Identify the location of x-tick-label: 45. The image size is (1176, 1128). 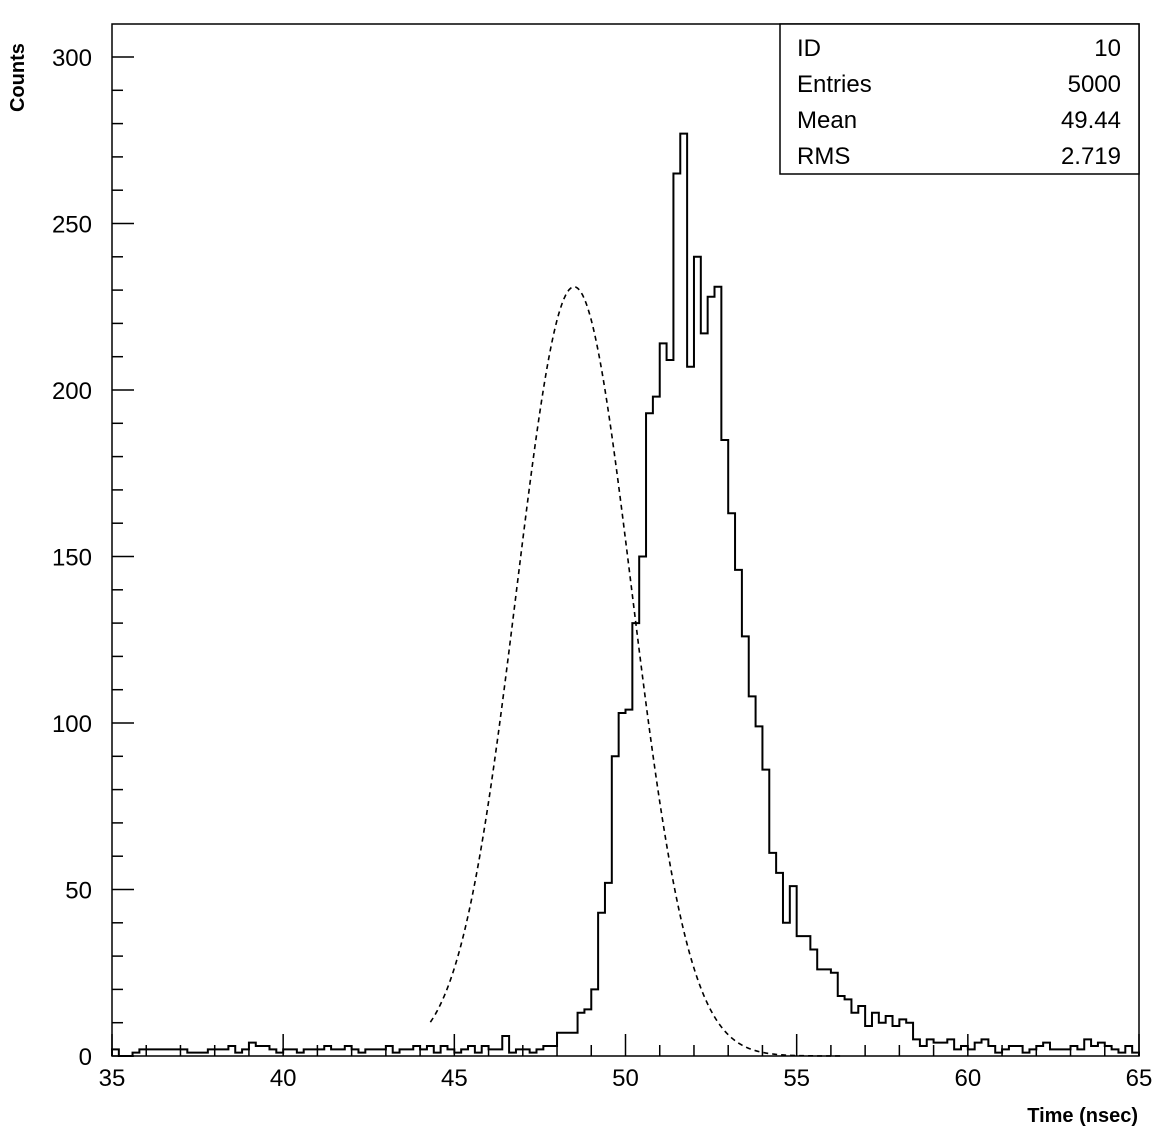
(454, 1078).